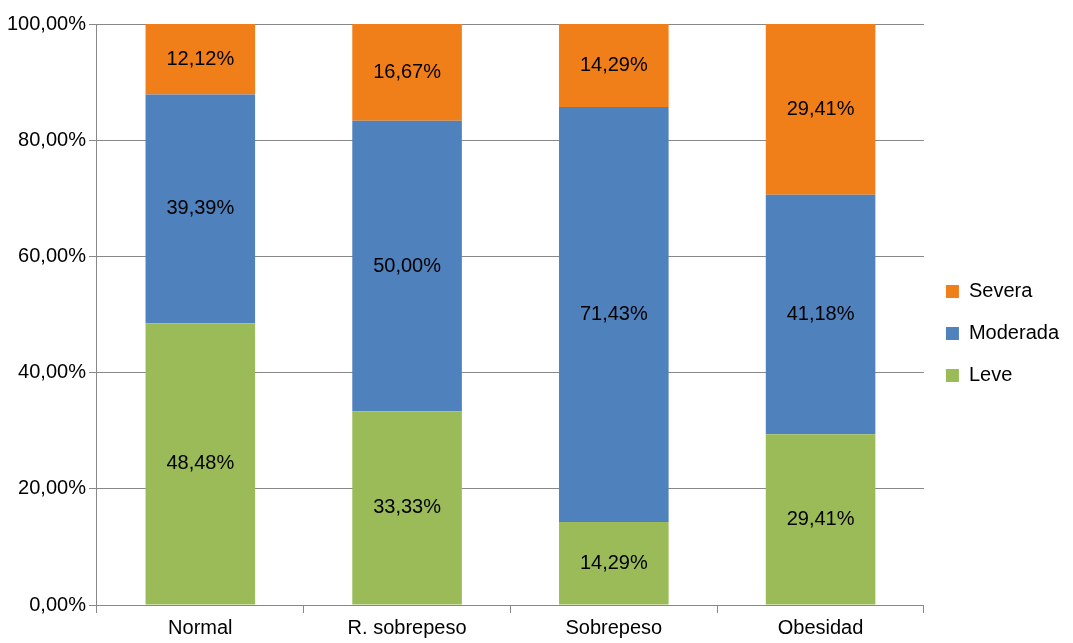 Image resolution: width=1073 pixels, height=643 pixels. What do you see at coordinates (407, 626) in the screenshot?
I see `x-tick-label: R. sobrepeso` at bounding box center [407, 626].